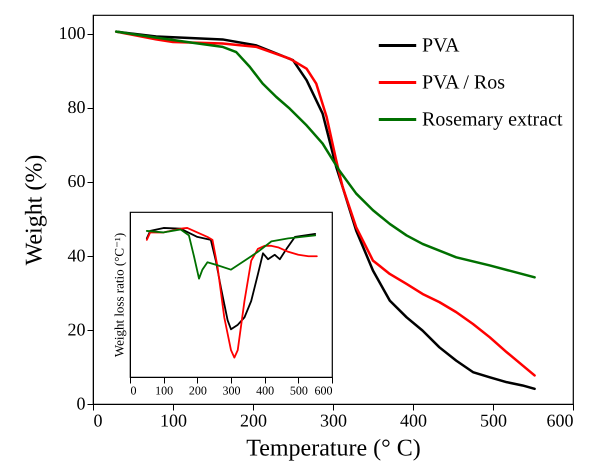 The image size is (592, 470). I want to click on y-tick-label: 40, so click(77, 255).